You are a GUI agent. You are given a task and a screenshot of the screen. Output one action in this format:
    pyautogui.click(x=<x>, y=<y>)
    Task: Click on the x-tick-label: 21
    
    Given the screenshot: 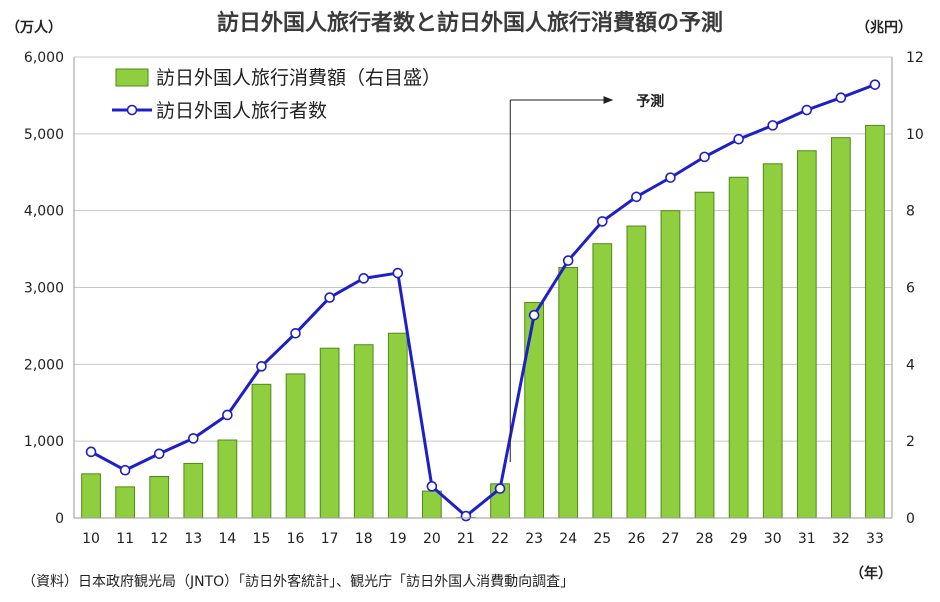 What is the action you would take?
    pyautogui.click(x=466, y=539)
    